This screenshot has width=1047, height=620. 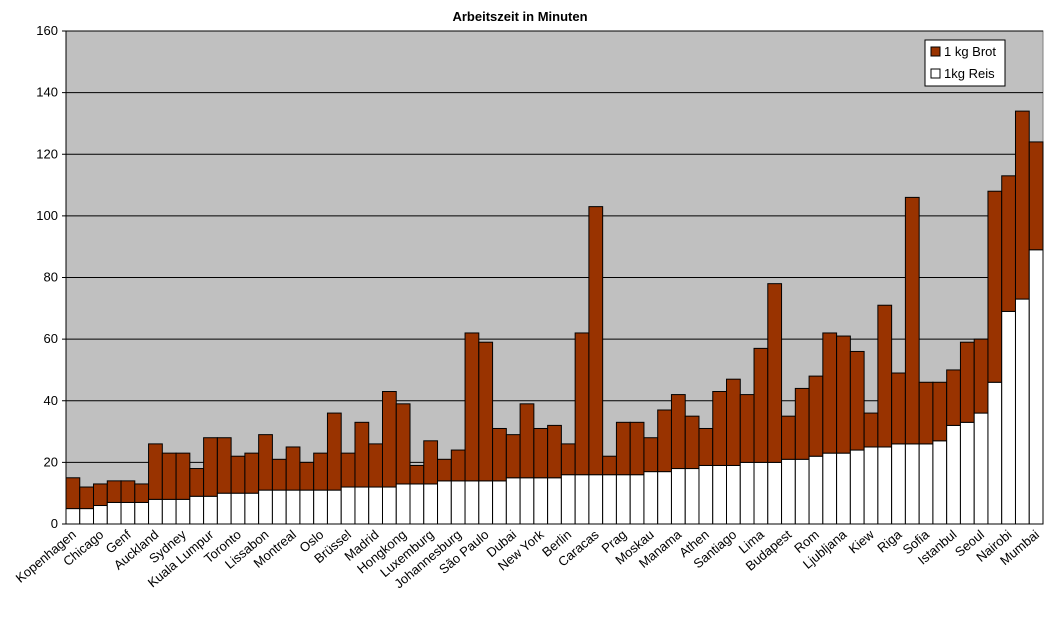 What do you see at coordinates (519, 16) in the screenshot?
I see `chart-title: Arbeitszeit in Minuten` at bounding box center [519, 16].